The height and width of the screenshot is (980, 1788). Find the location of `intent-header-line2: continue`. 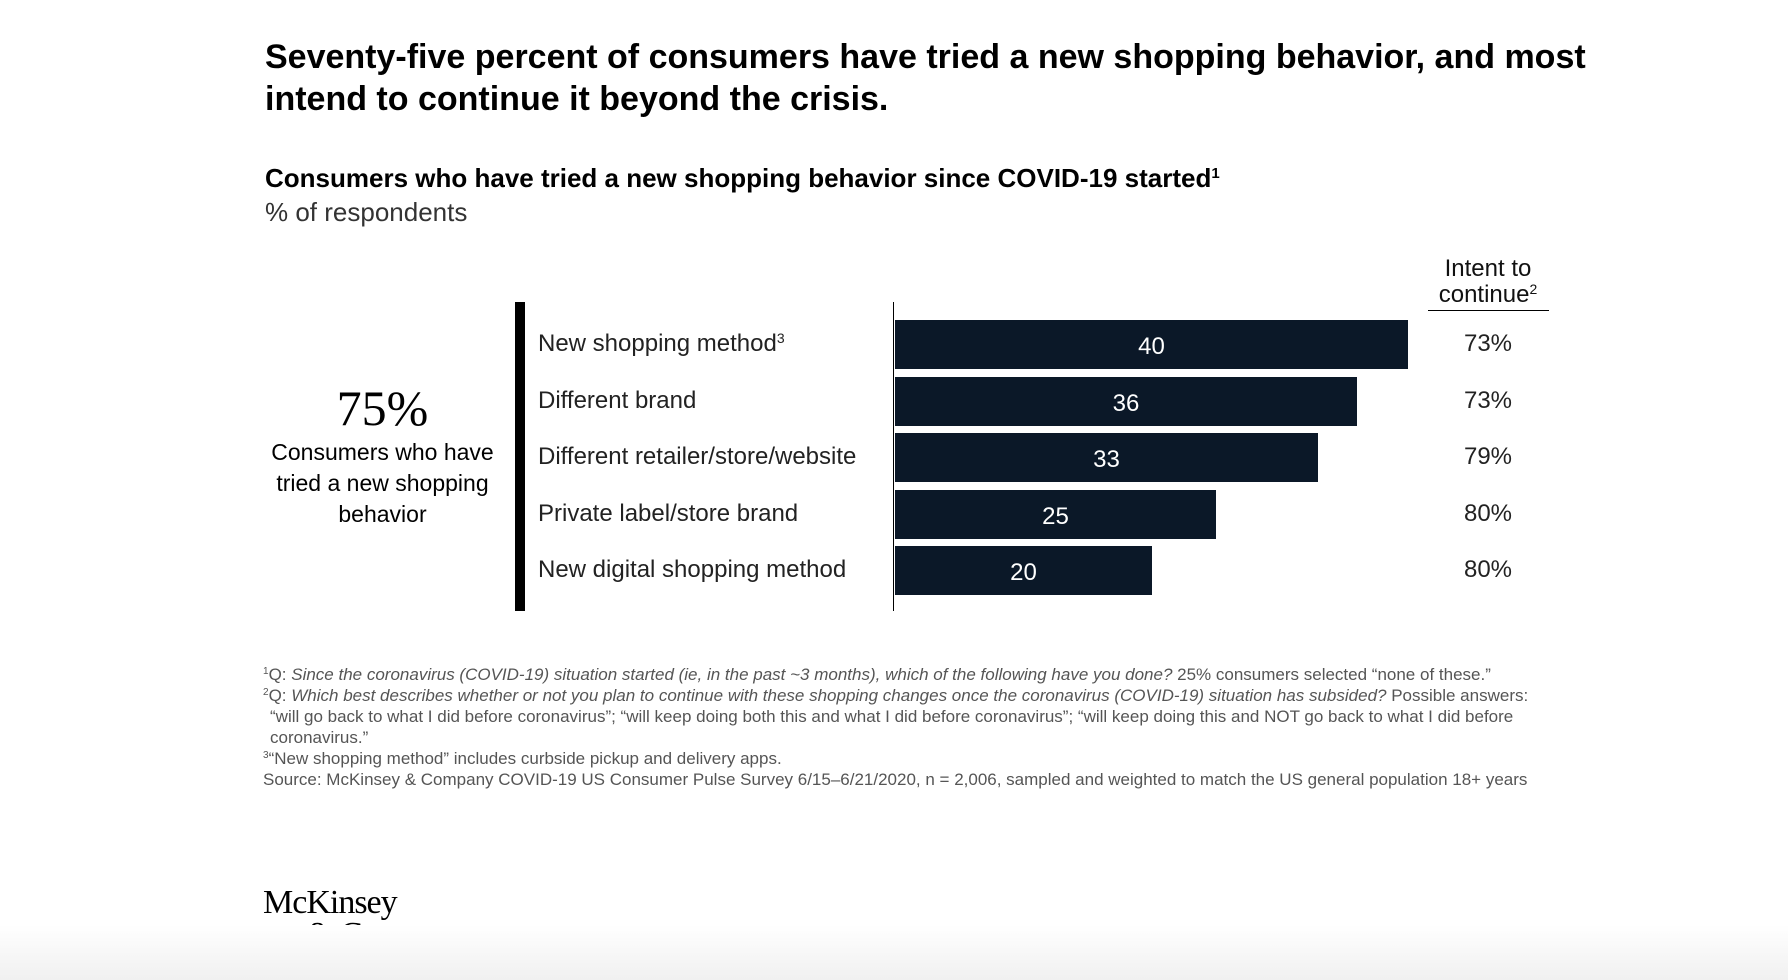

intent-header-line2: continue is located at coordinates (1484, 294).